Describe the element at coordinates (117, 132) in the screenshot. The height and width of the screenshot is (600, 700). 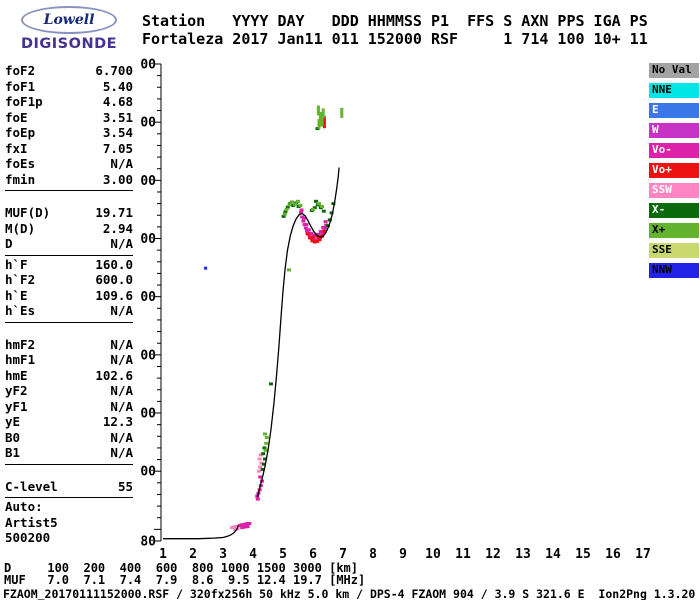
I see `param-value: 3.54` at that location.